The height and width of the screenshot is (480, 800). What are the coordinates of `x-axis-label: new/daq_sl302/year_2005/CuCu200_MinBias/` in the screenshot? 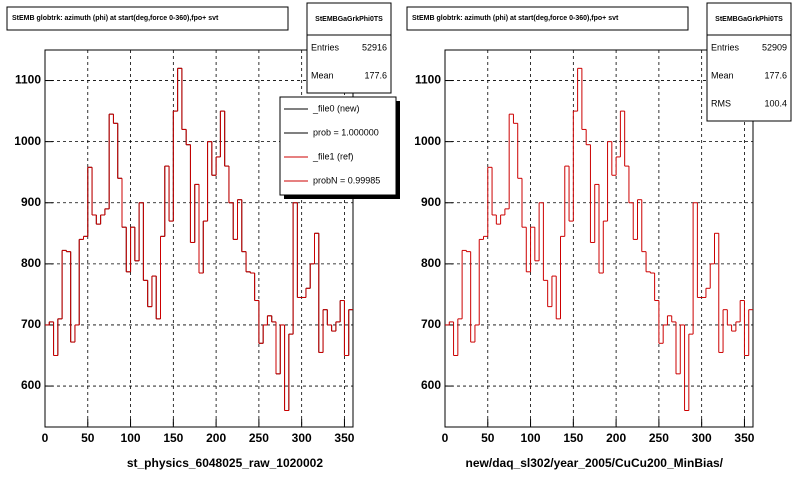 It's located at (595, 463).